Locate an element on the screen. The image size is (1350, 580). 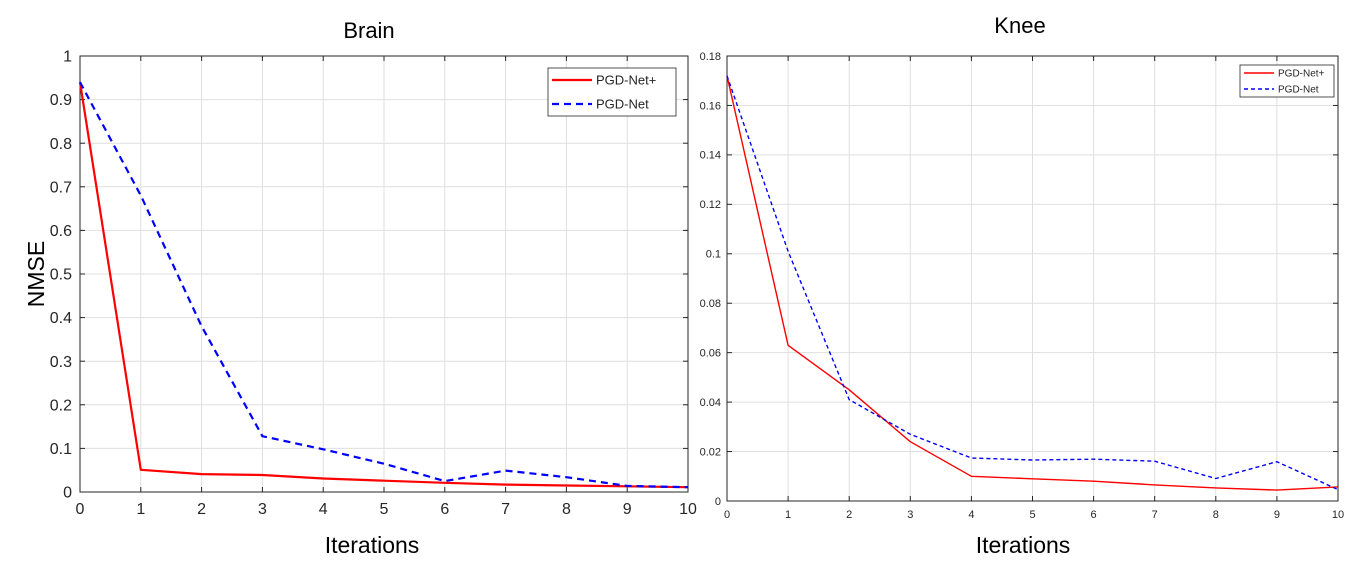
knee-legend-box is located at coordinates (1287, 81).